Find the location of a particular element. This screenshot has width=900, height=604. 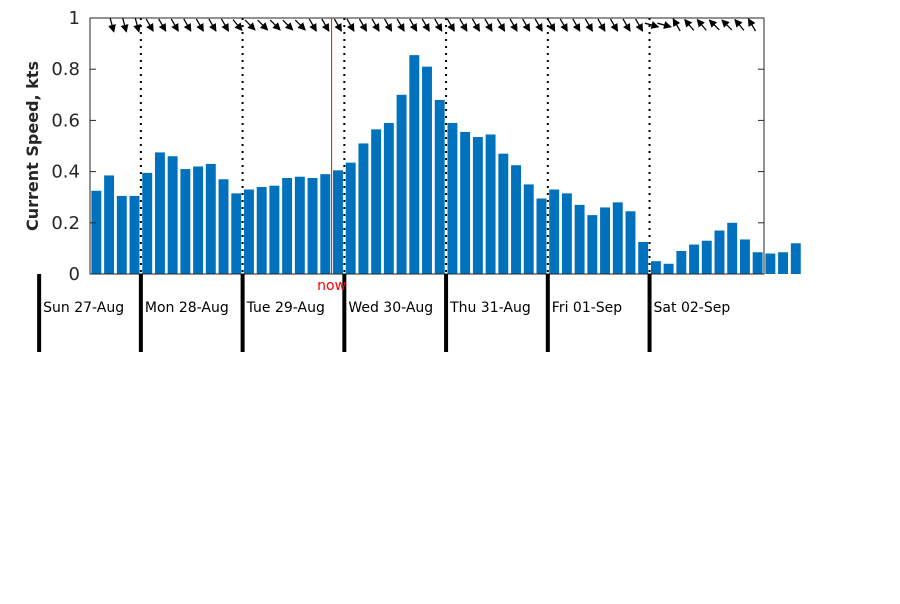

now-label: now is located at coordinates (331, 286).